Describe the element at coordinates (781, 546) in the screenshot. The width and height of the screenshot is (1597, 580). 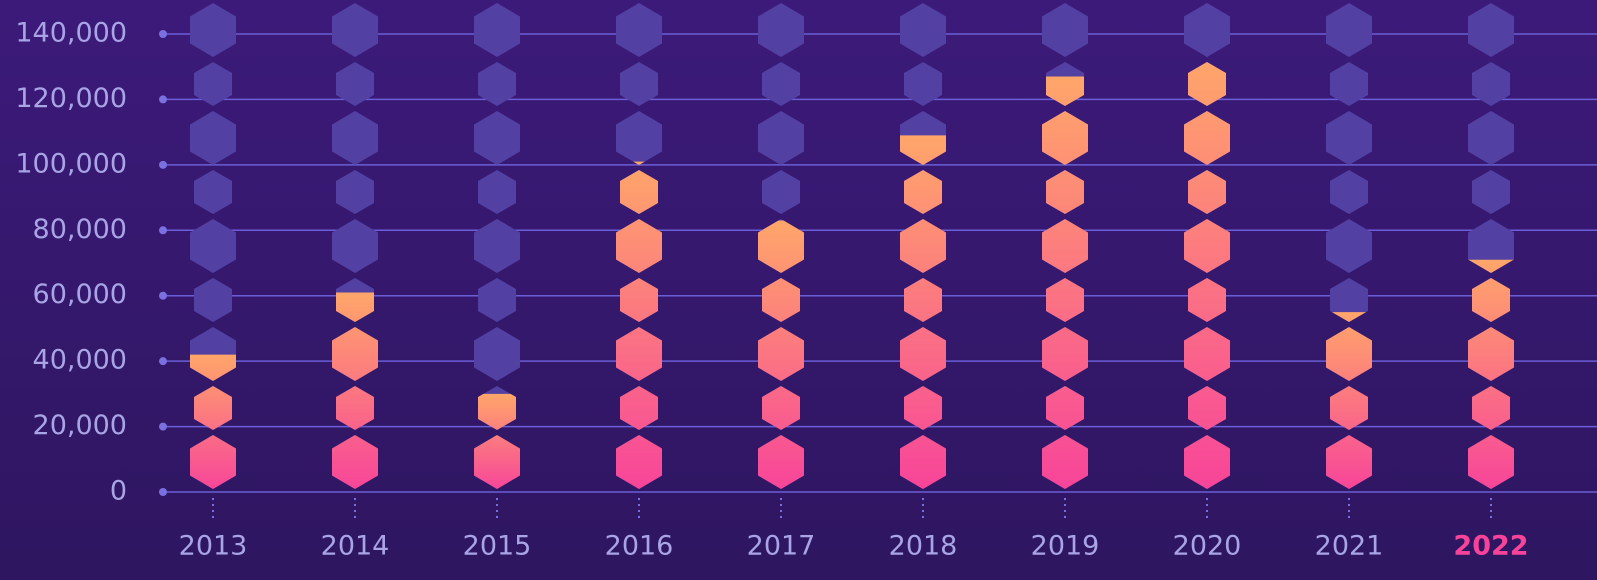
I see `x-tick-label: 2017` at that location.